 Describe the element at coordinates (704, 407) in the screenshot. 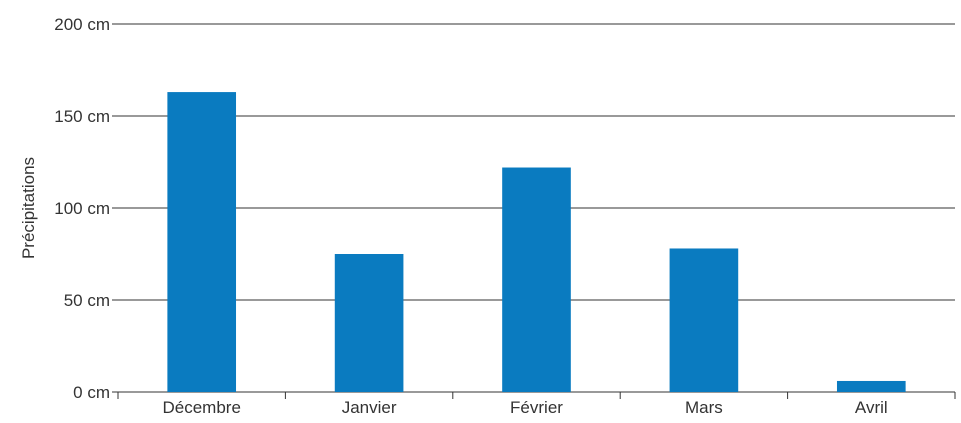

I see `x-tick-label: Mars` at that location.